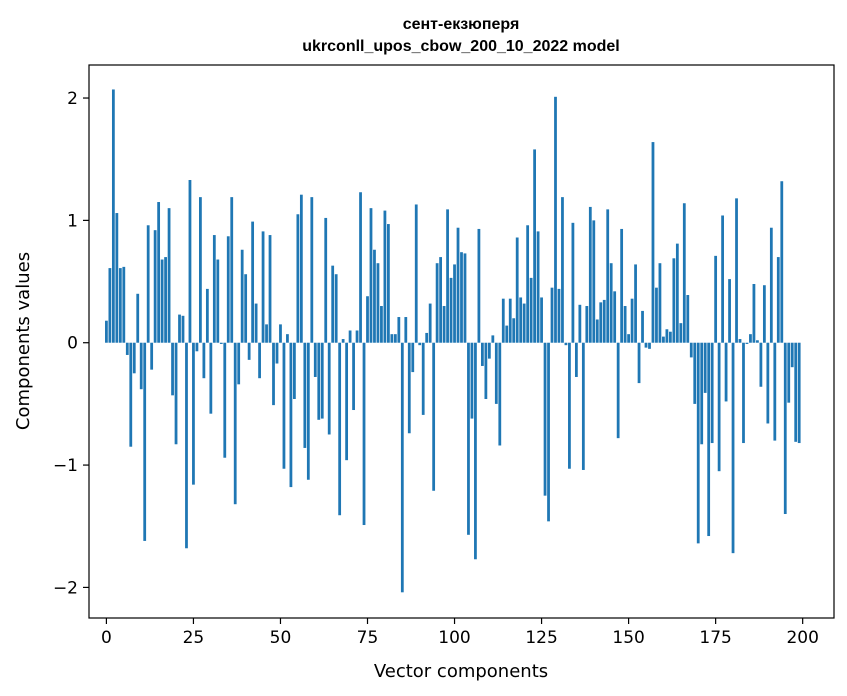 The height and width of the screenshot is (696, 847). I want to click on x-tick-label: 50, so click(281, 638).